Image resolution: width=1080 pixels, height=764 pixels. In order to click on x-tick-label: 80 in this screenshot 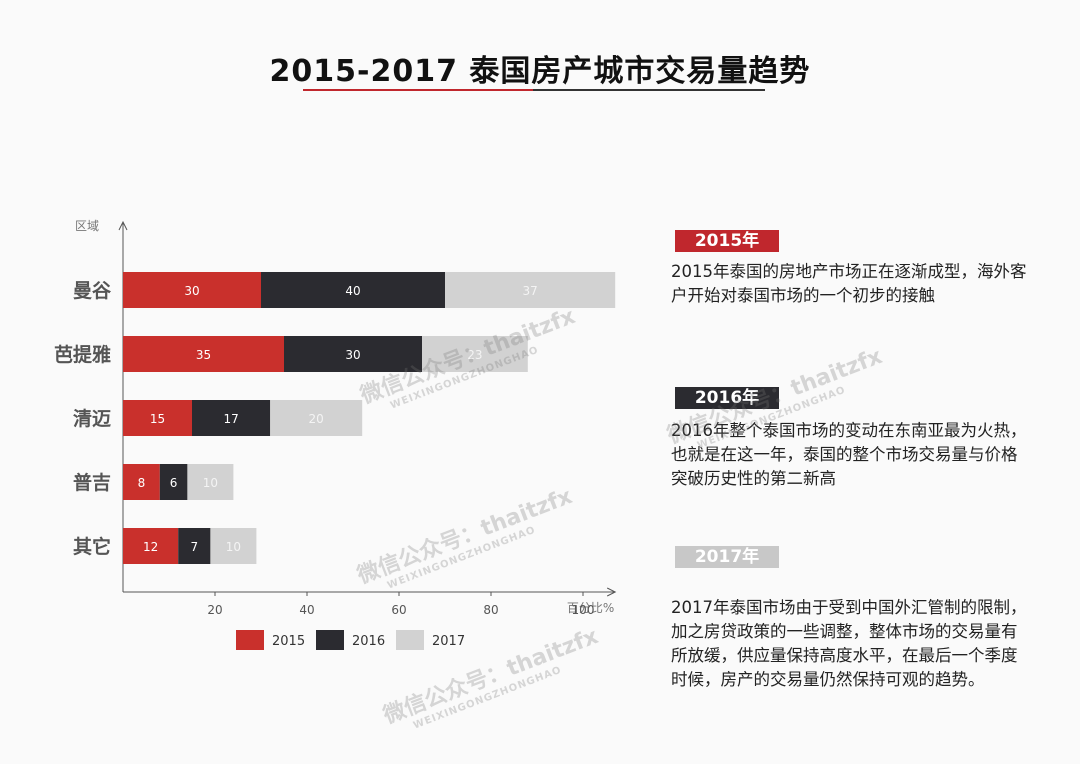, I will do `click(490, 610)`.